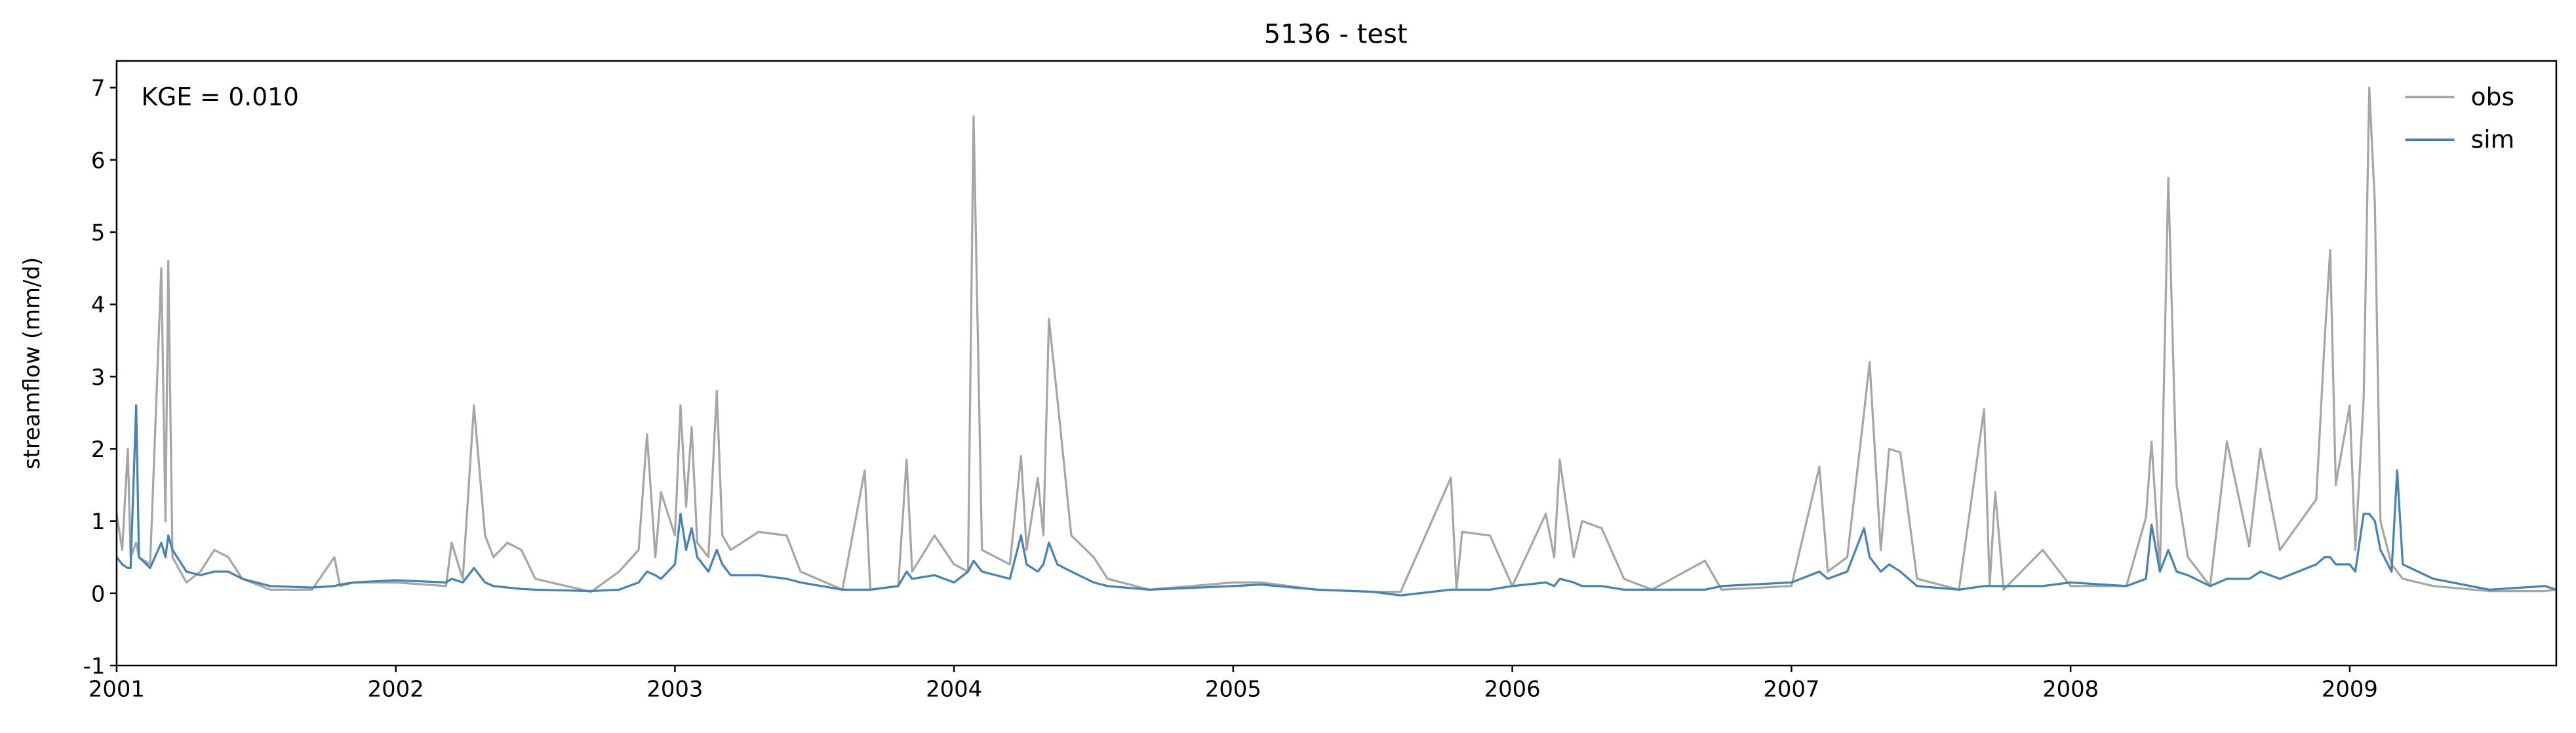 Image resolution: width=2576 pixels, height=733 pixels. What do you see at coordinates (98, 233) in the screenshot?
I see `y-tick-label: 5` at bounding box center [98, 233].